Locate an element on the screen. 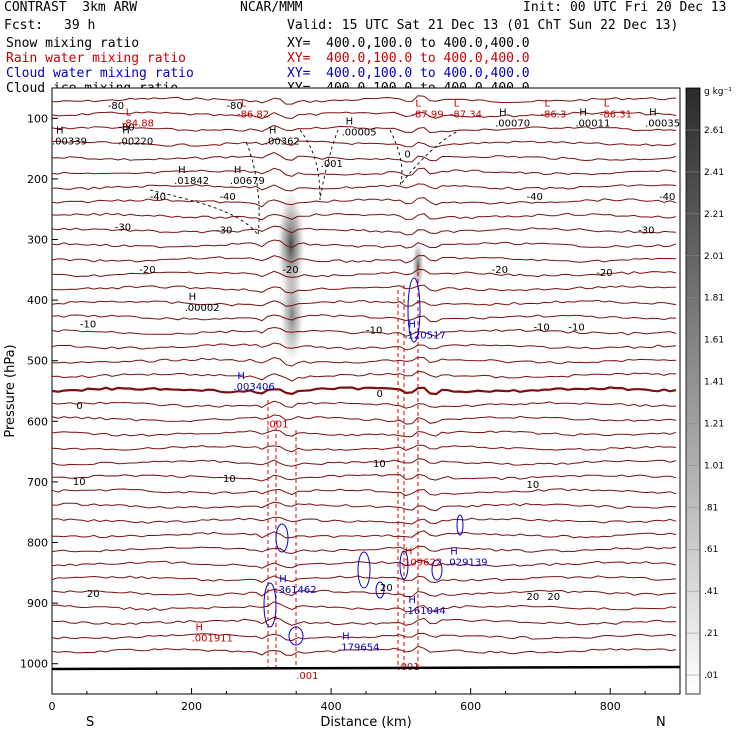  y-tick-label: 100 is located at coordinates (37, 118).